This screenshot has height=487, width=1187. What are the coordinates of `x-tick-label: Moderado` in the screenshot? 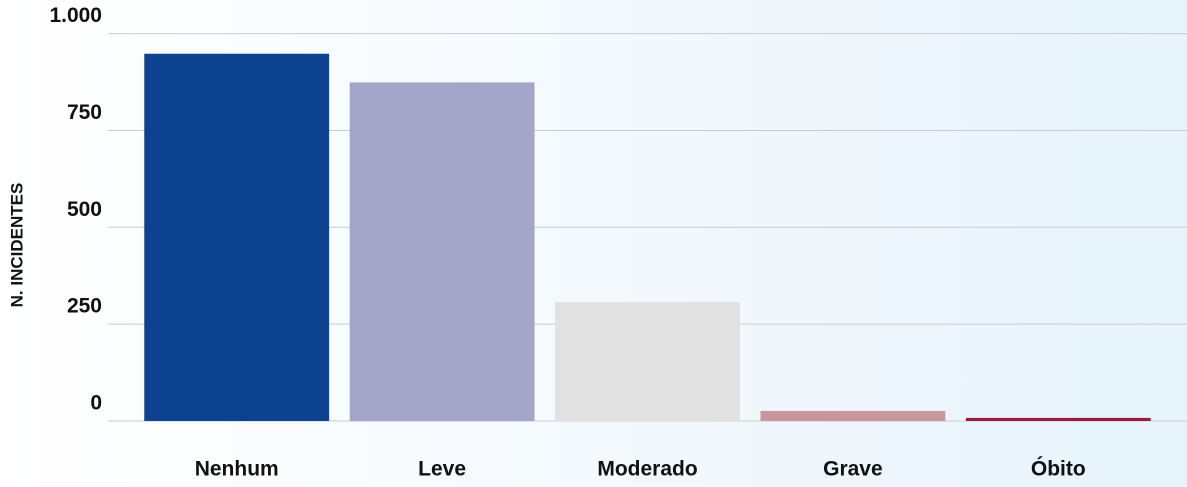 It's located at (647, 469).